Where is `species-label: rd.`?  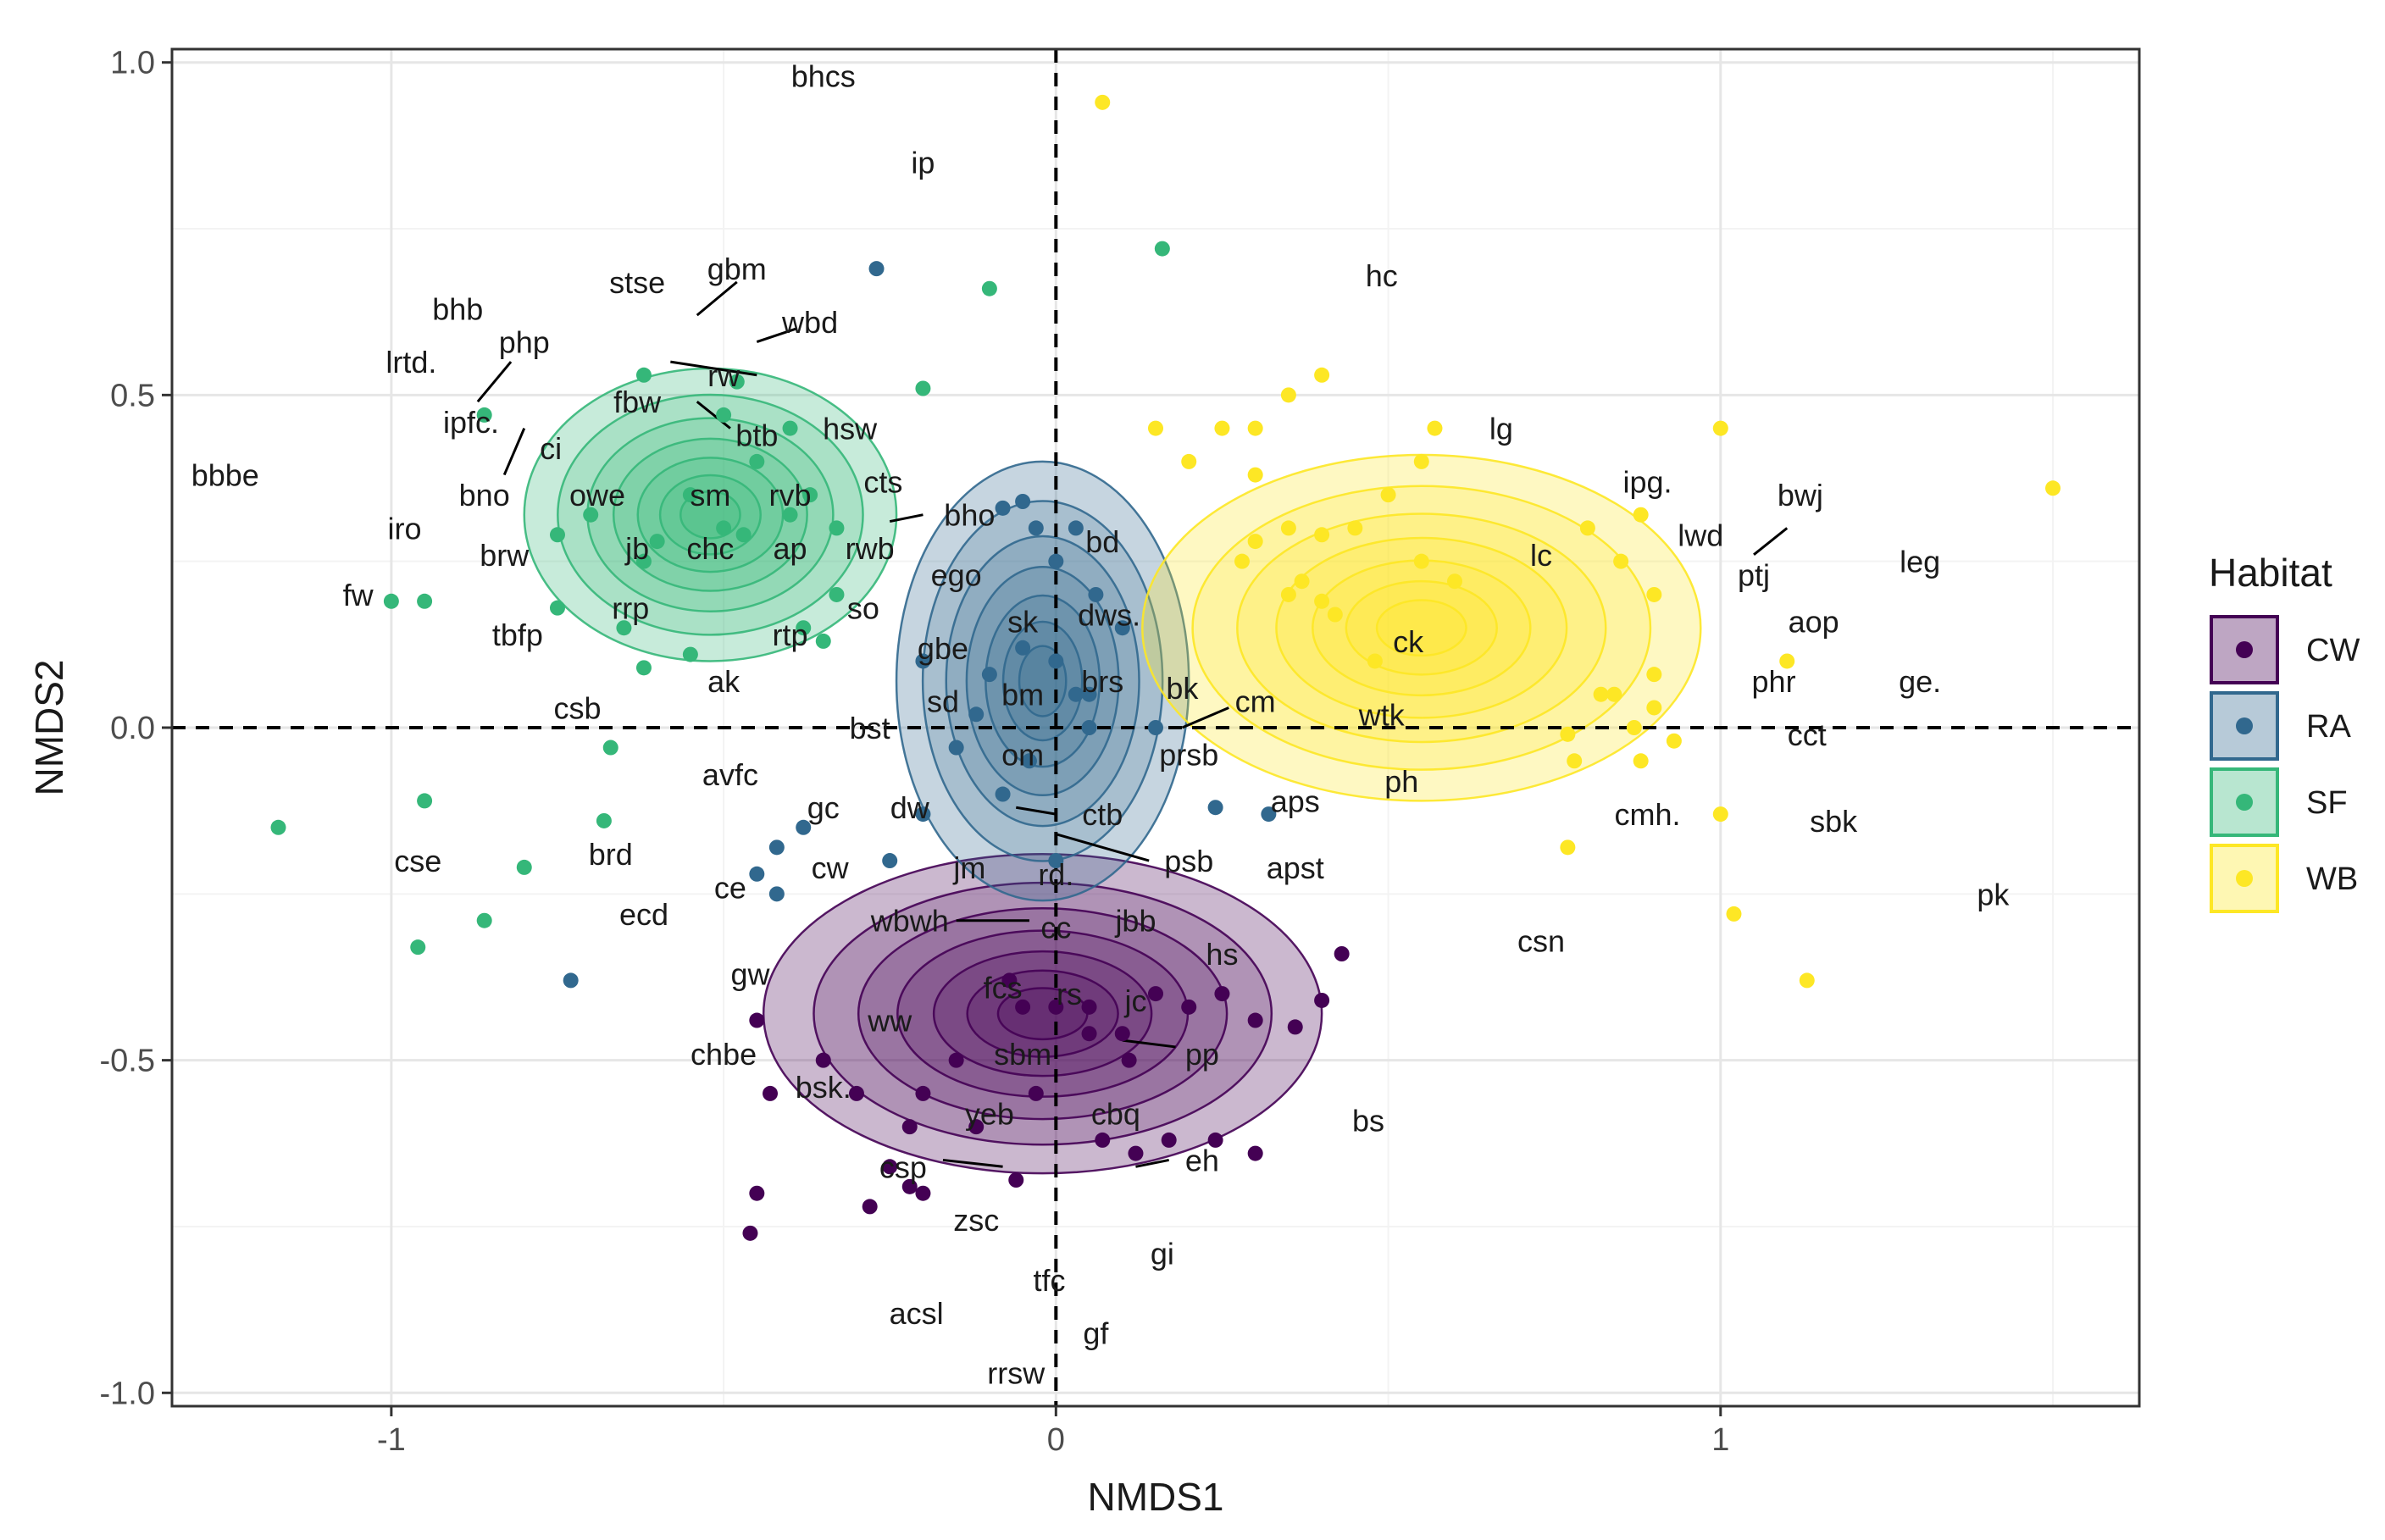 species-label: rd. is located at coordinates (1055, 874).